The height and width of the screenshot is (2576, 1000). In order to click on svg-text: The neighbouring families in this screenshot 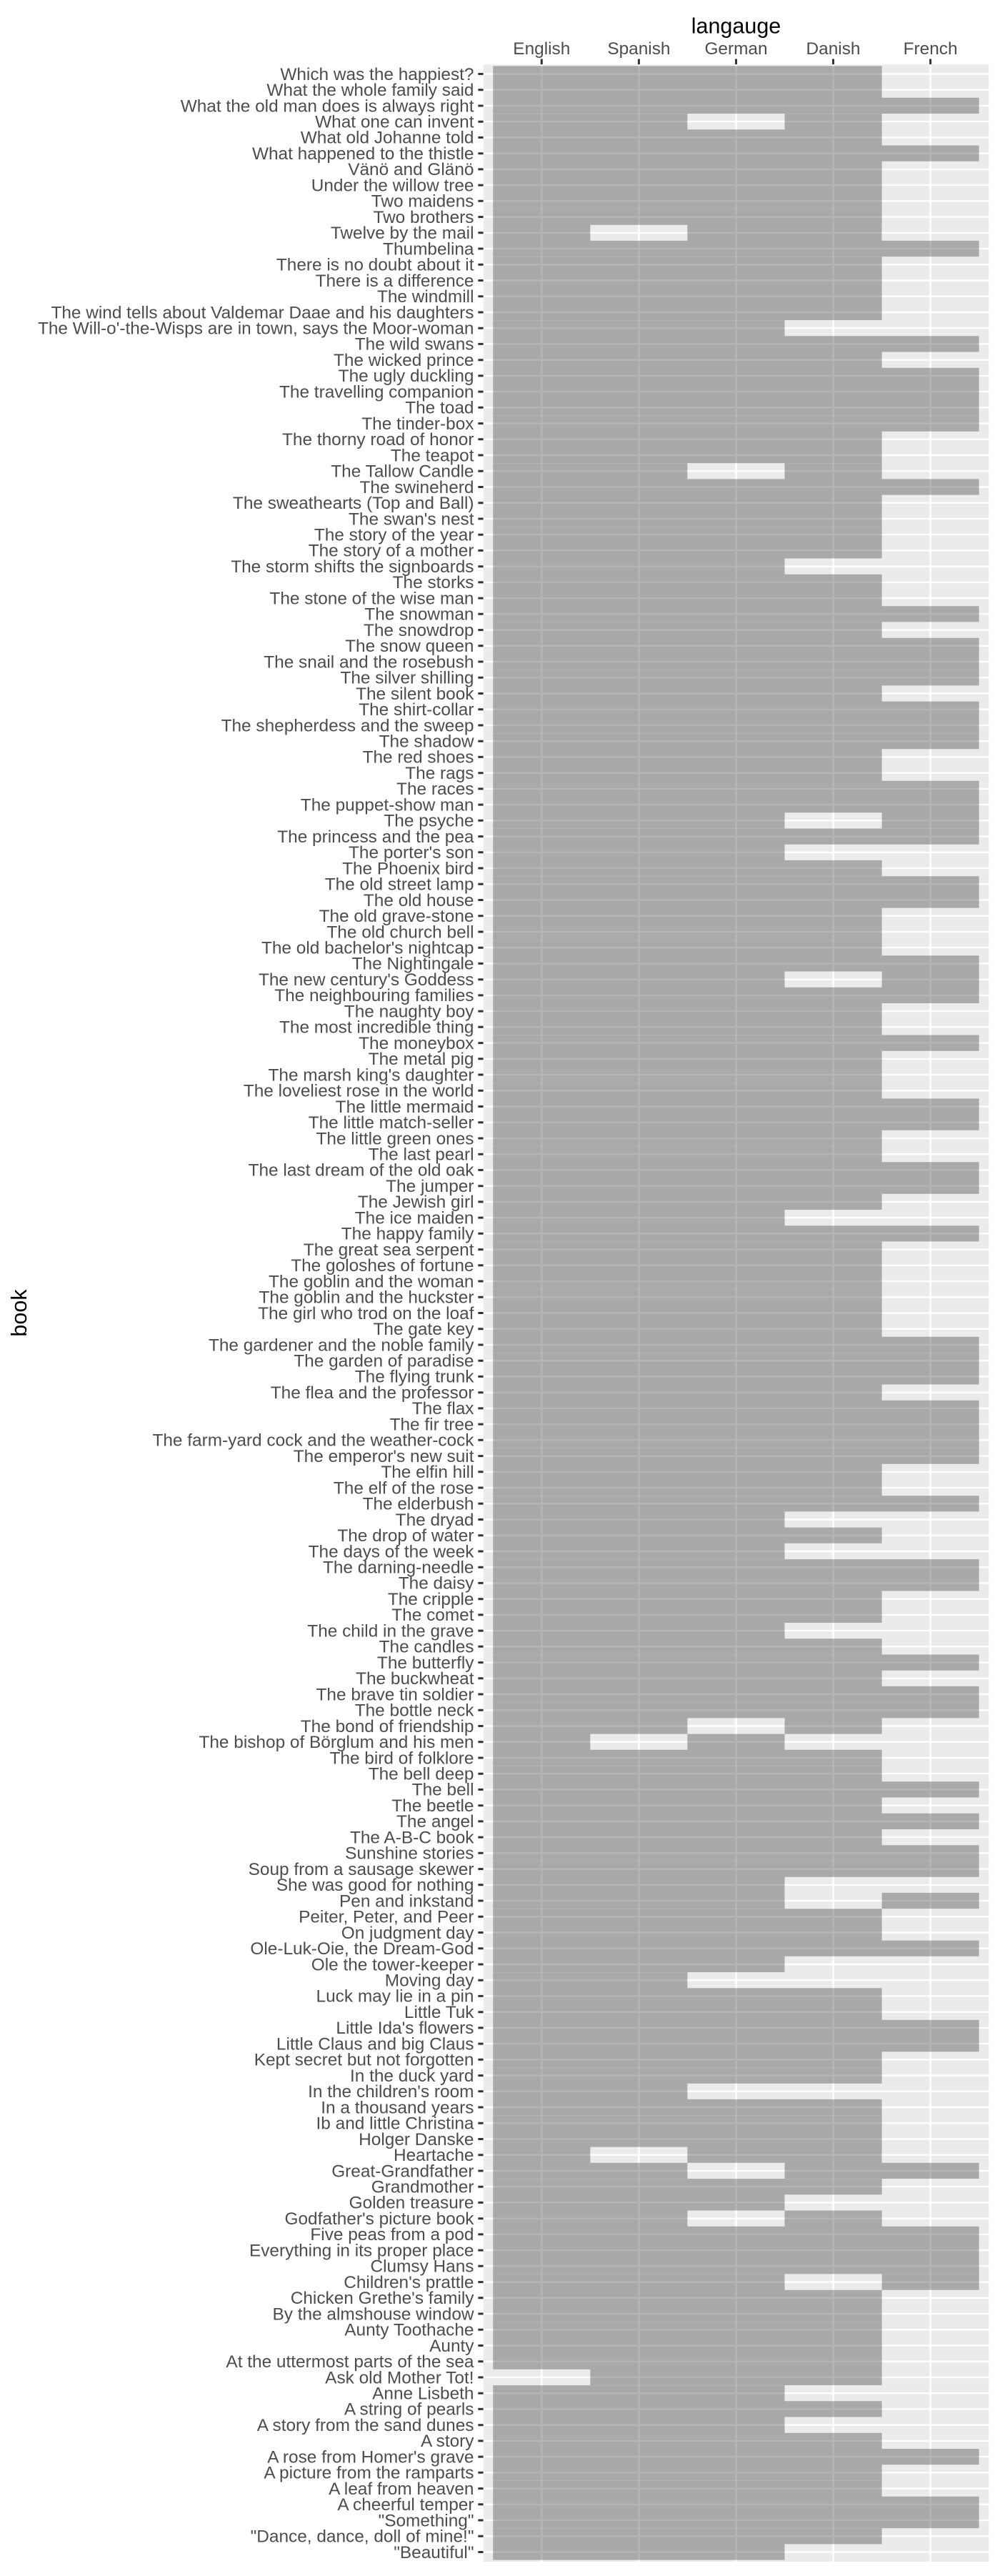, I will do `click(374, 995)`.